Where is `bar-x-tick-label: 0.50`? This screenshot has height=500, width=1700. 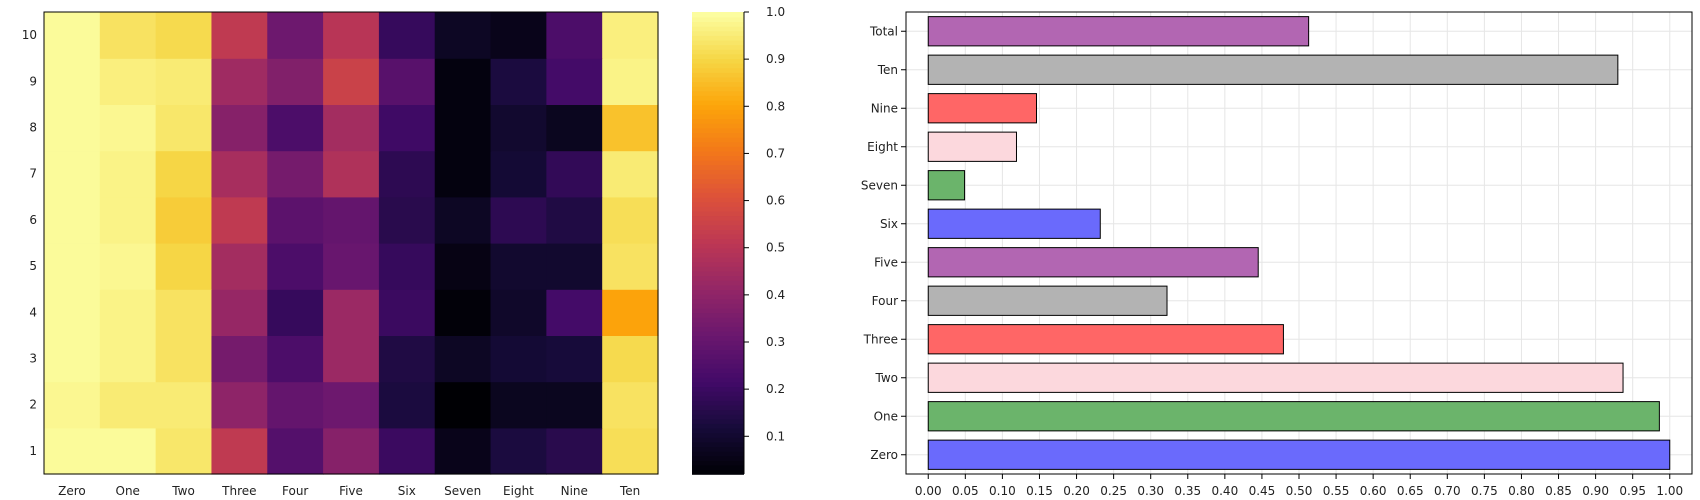
bar-x-tick-label: 0.50 is located at coordinates (1299, 491).